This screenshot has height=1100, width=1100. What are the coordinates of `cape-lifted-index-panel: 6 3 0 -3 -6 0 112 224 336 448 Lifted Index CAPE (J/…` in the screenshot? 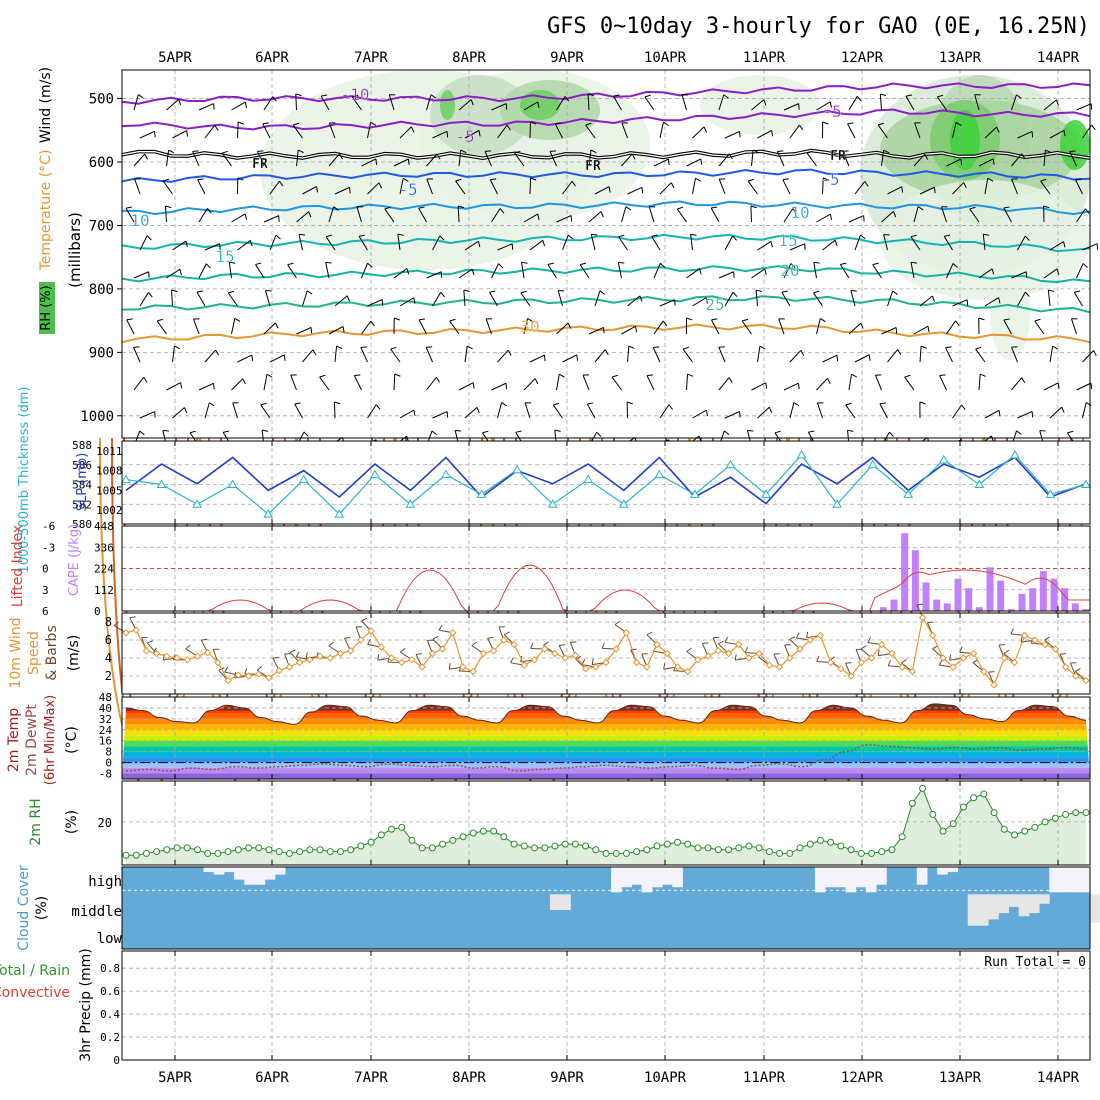 It's located at (550, 569).